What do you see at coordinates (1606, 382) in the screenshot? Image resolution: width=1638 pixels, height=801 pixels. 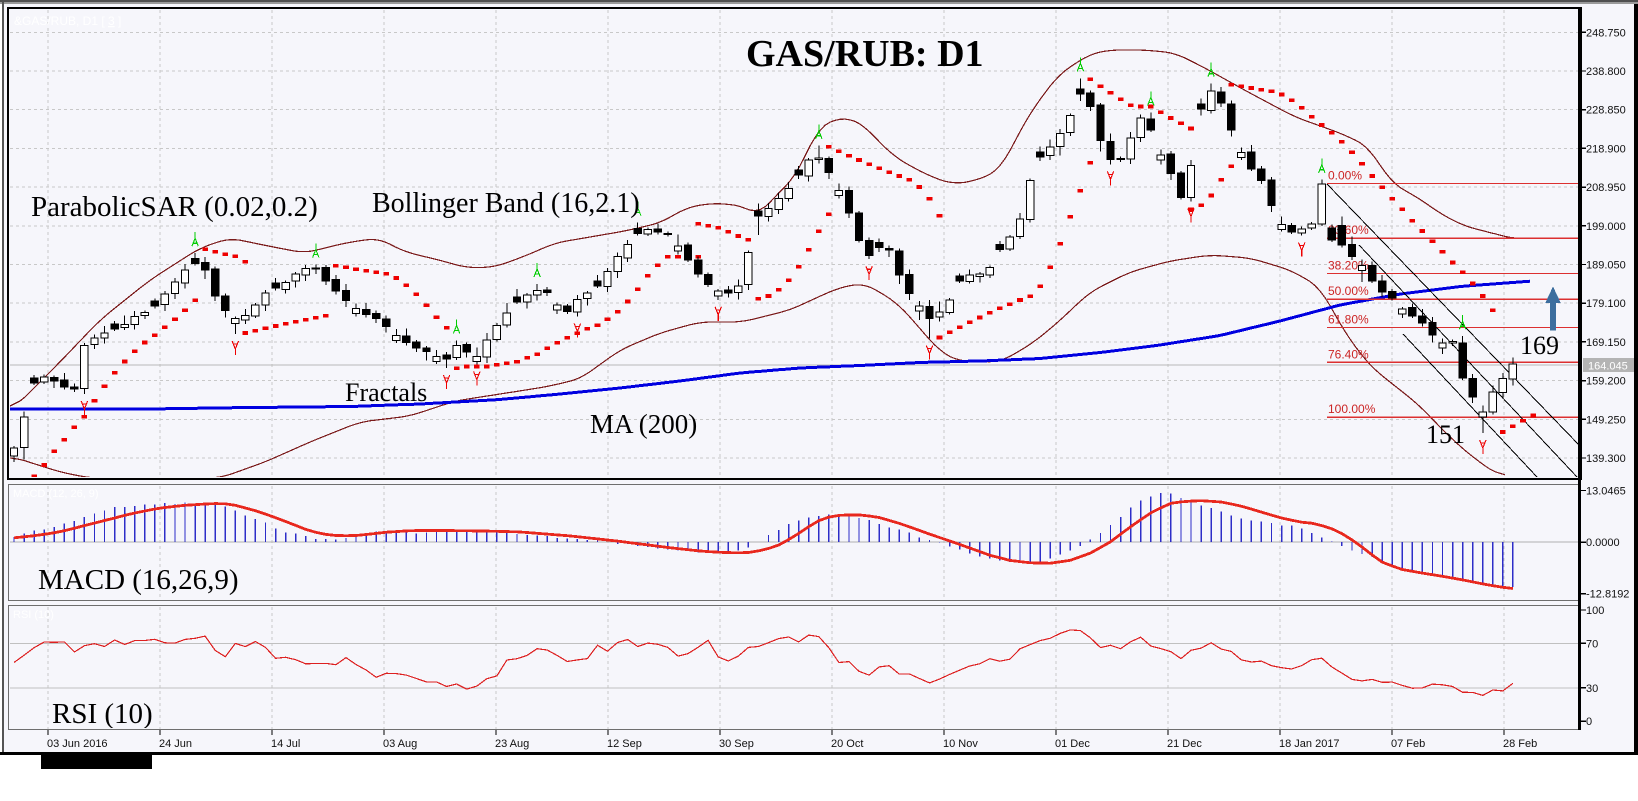 I see `svg-text: 159.200` at bounding box center [1606, 382].